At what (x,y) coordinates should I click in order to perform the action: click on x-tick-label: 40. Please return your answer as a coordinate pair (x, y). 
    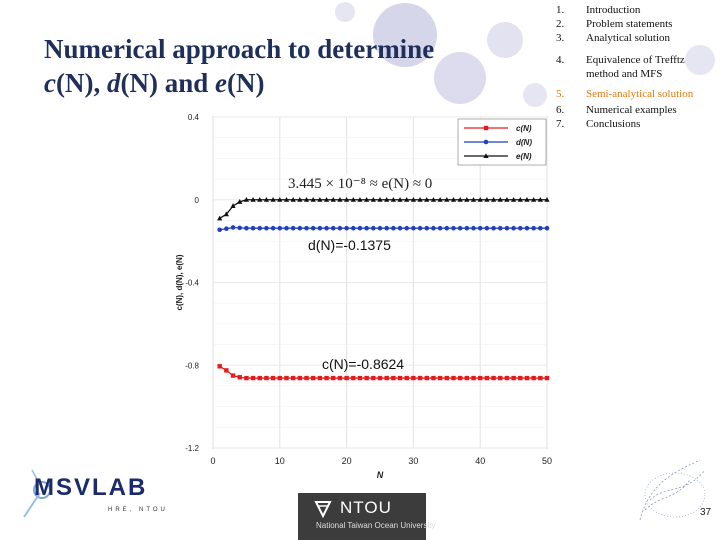
    Looking at the image, I should click on (480, 461).